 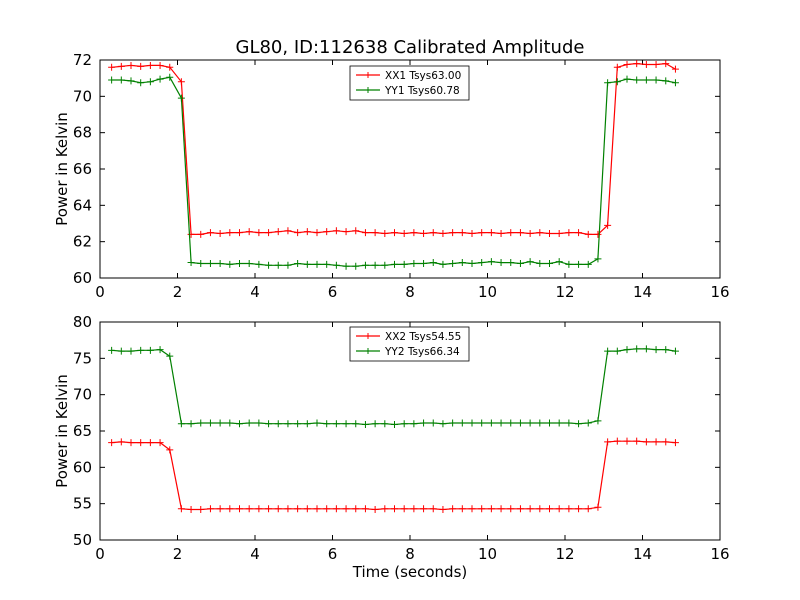 I want to click on x-tick-label: 4, so click(x=255, y=554).